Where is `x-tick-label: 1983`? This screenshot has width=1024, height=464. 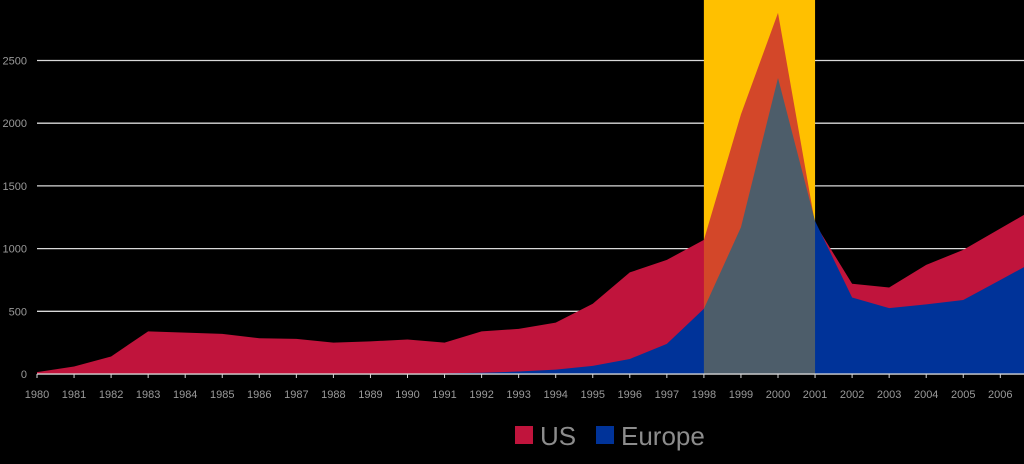
x-tick-label: 1983 is located at coordinates (148, 395).